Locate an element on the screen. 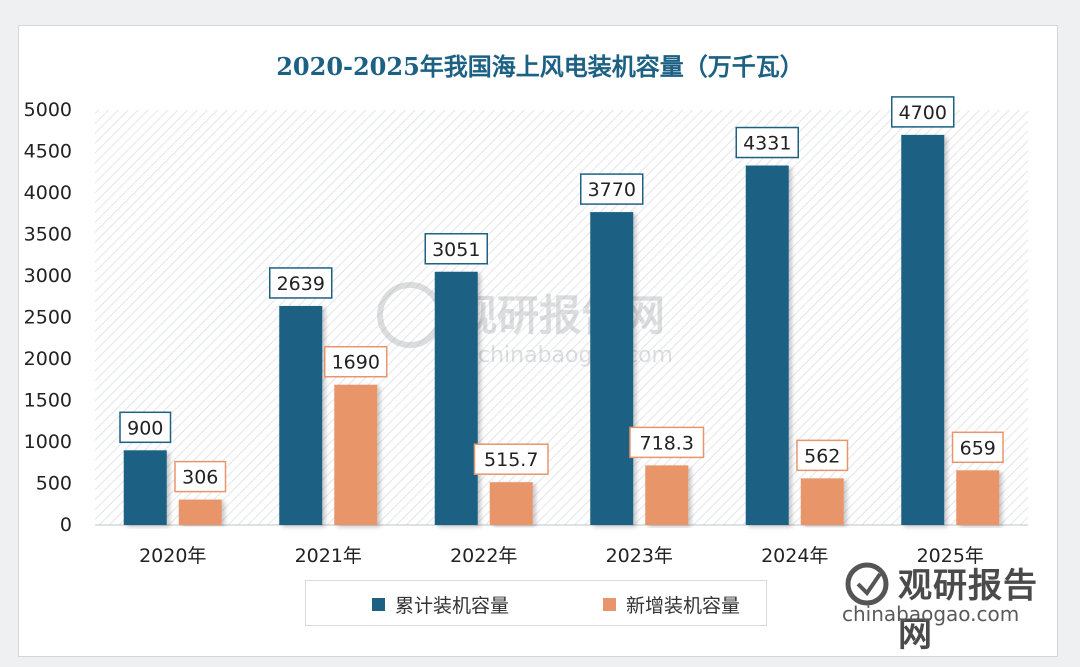  watermark-en-text: chinabaogao.com is located at coordinates (575, 355).